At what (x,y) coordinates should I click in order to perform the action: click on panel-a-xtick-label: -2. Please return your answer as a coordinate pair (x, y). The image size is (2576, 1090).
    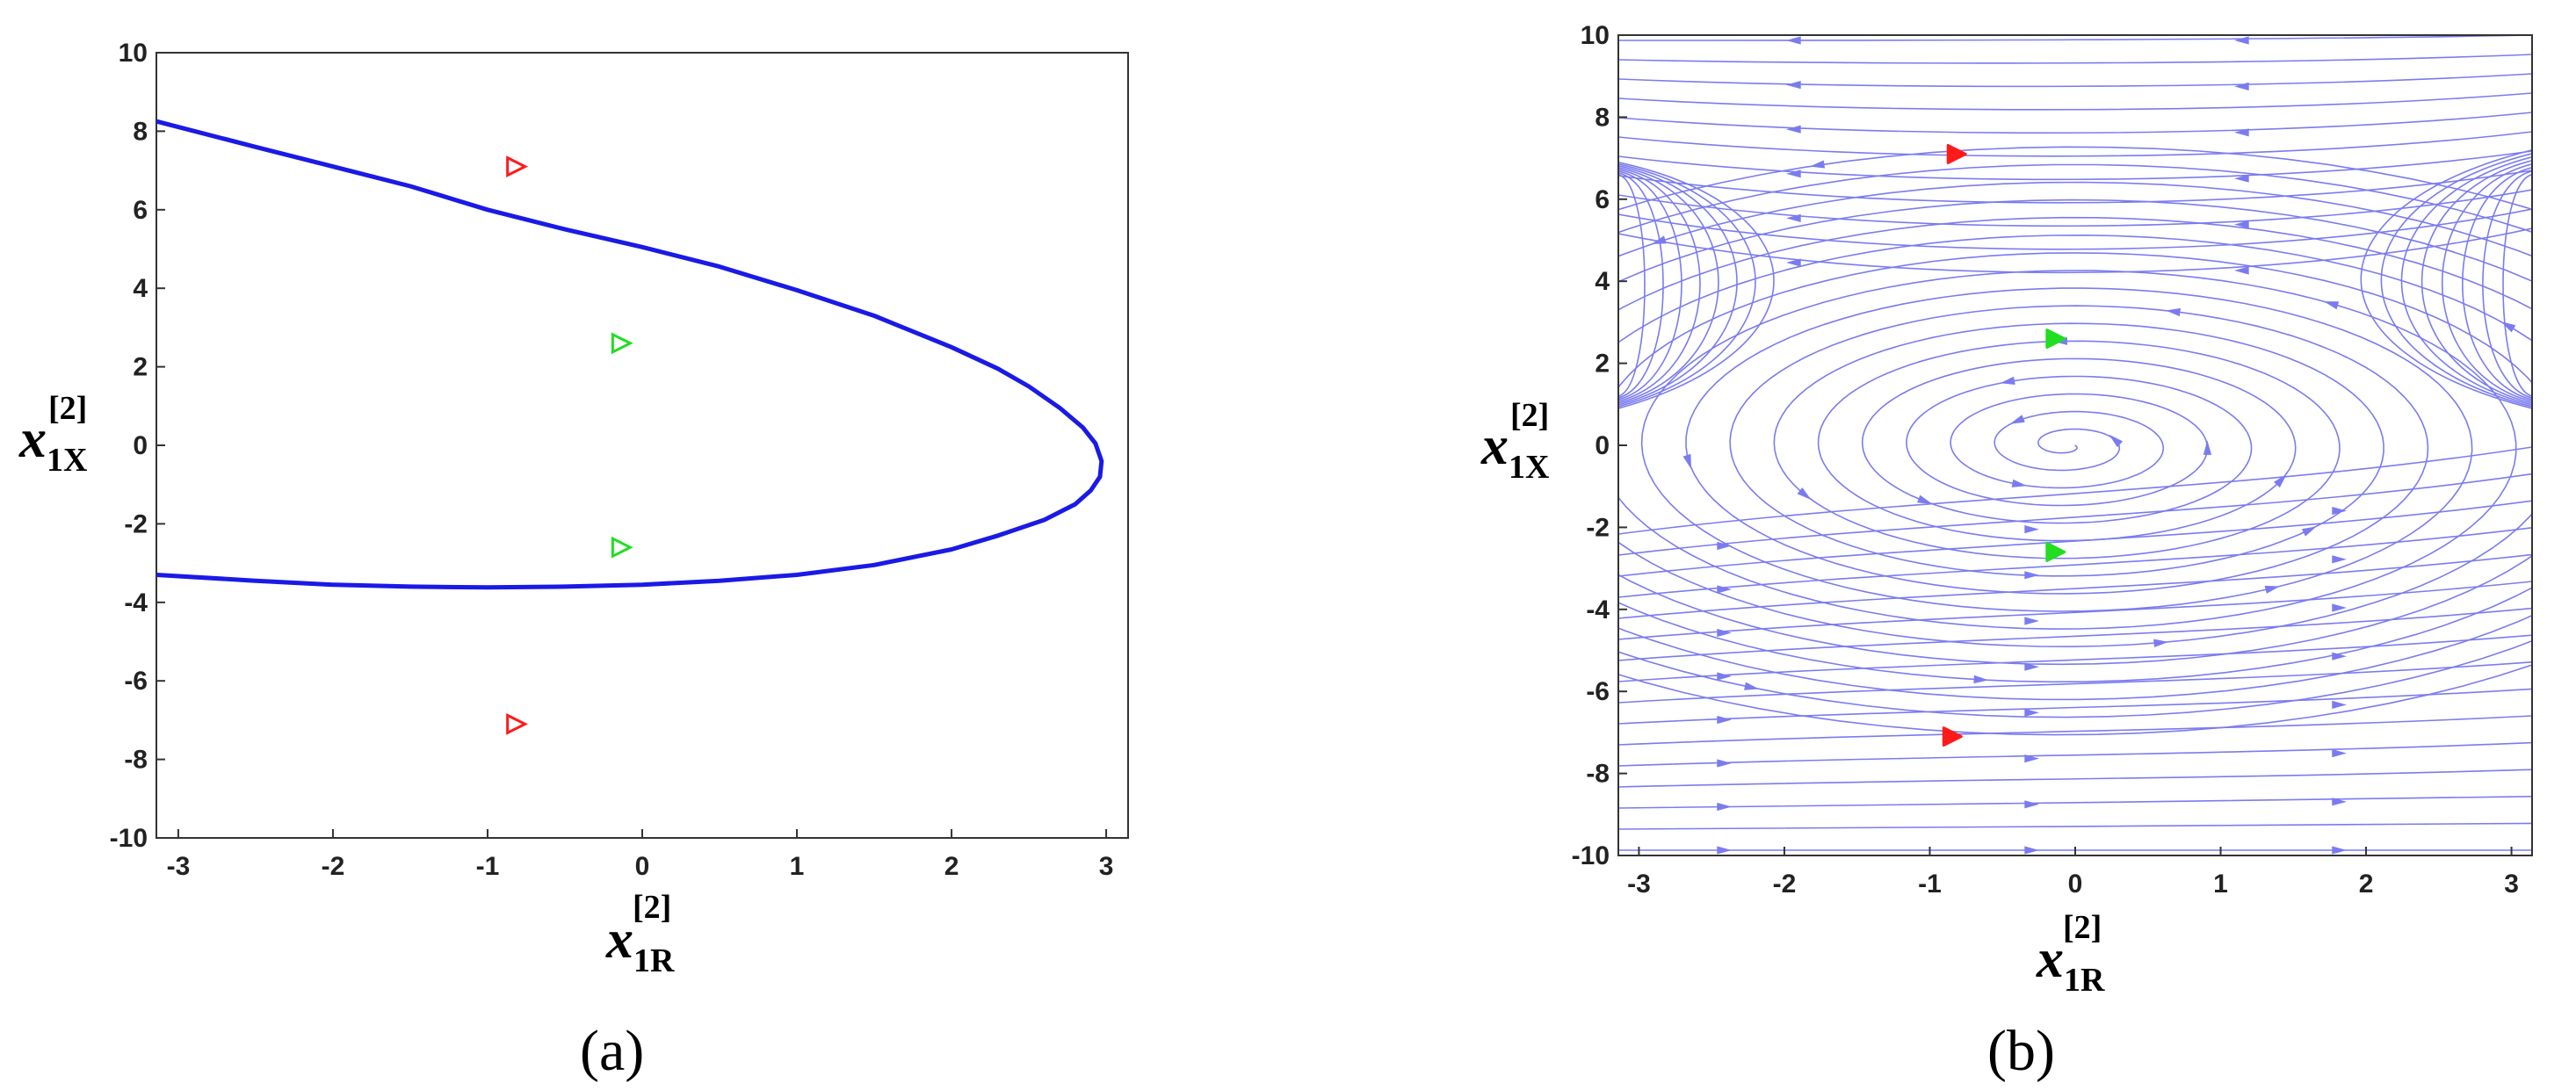
    Looking at the image, I should click on (333, 866).